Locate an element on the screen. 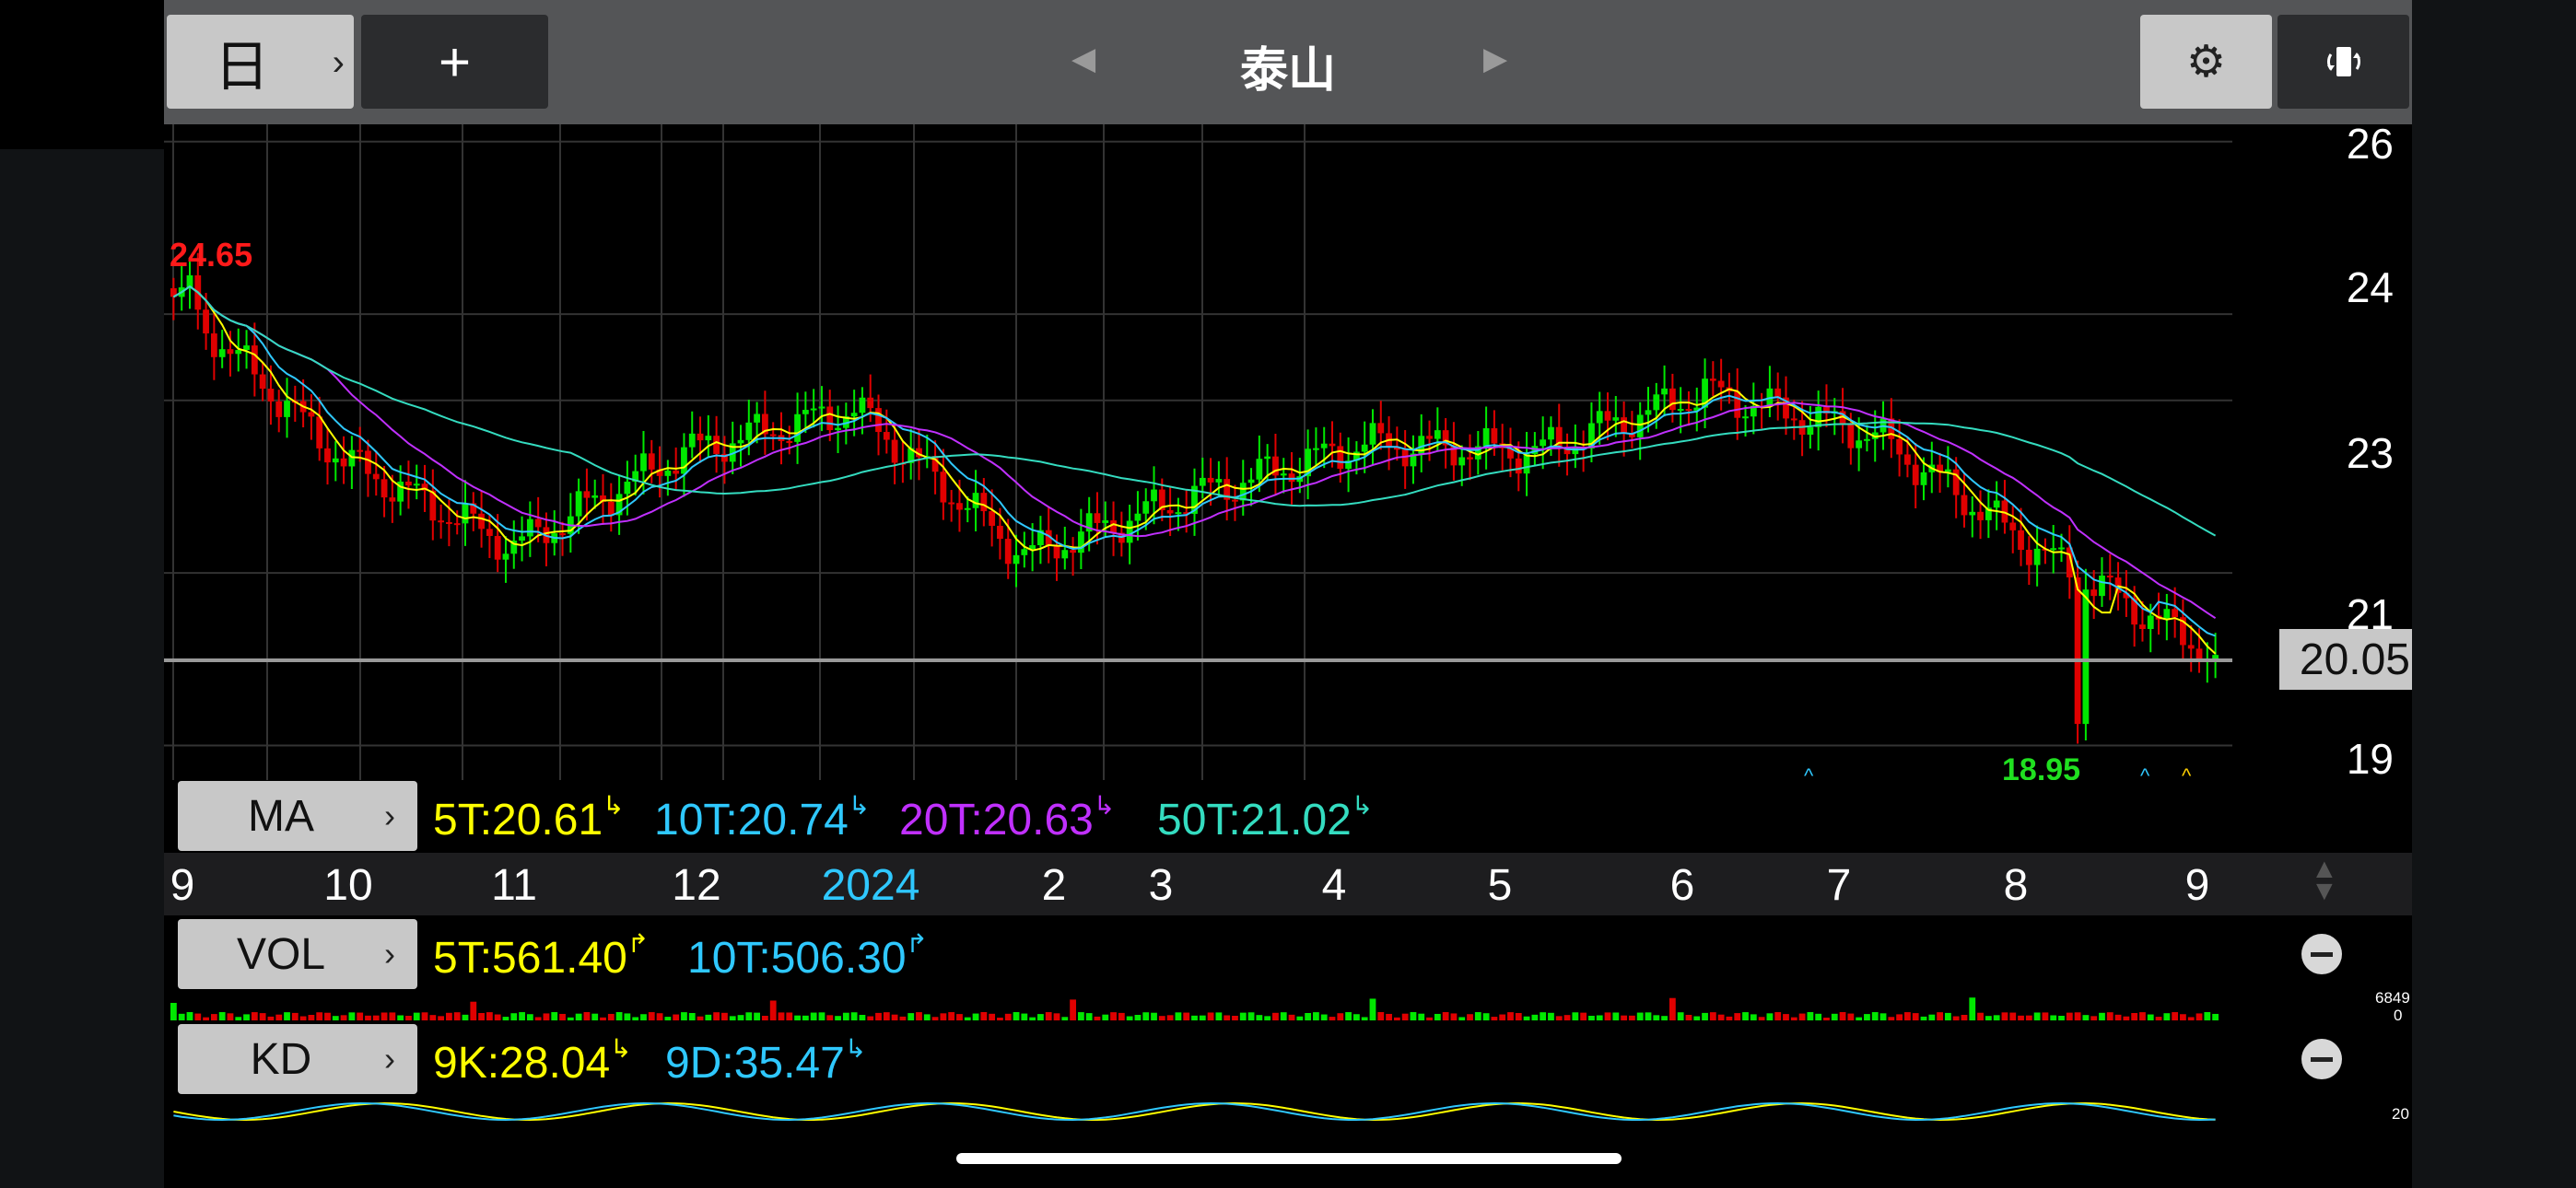 This screenshot has height=1188, width=2576. x-tick: 11 is located at coordinates (514, 886).